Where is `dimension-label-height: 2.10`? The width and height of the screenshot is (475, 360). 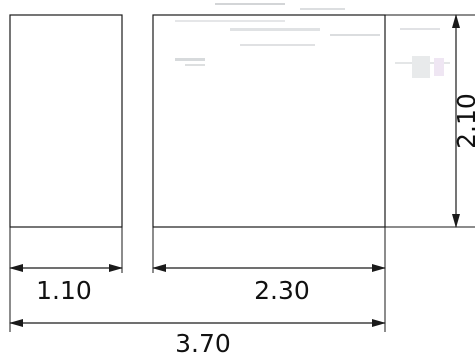
dimension-label-height: 2.10 is located at coordinates (463, 121).